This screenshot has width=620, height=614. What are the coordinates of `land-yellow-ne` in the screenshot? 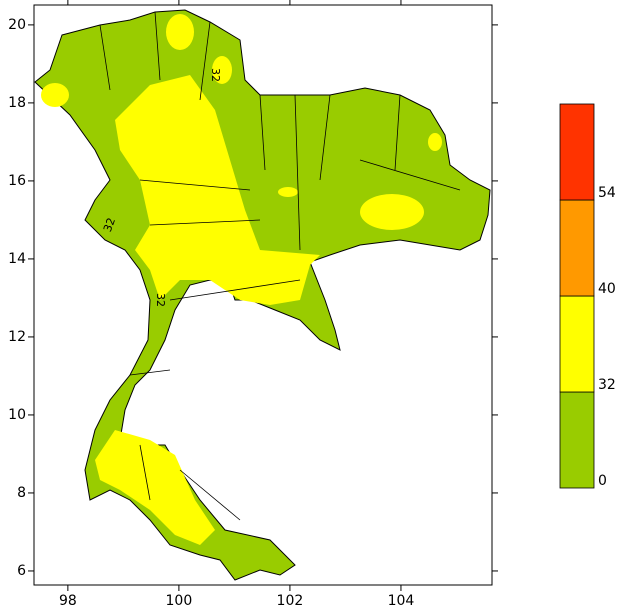 It's located at (222, 70).